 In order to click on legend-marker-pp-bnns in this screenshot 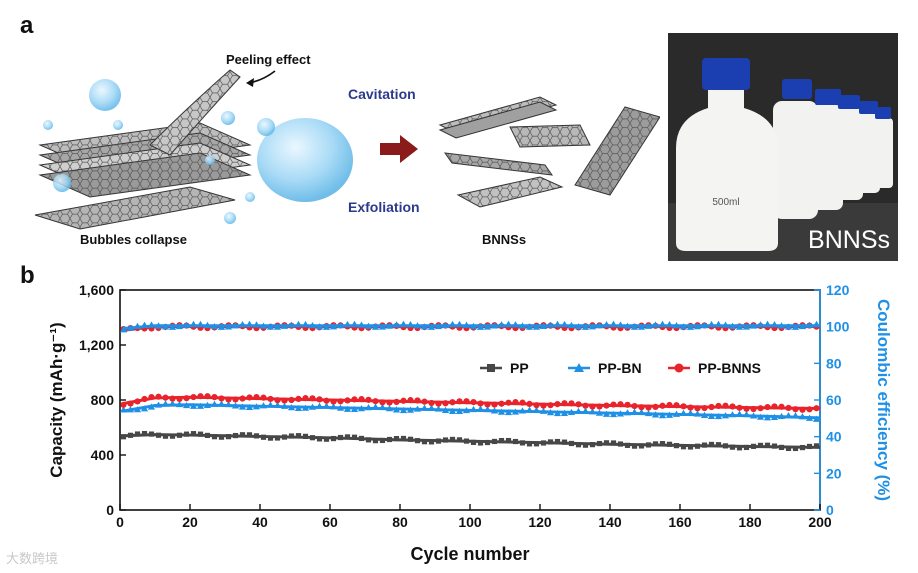, I will do `click(679, 368)`.